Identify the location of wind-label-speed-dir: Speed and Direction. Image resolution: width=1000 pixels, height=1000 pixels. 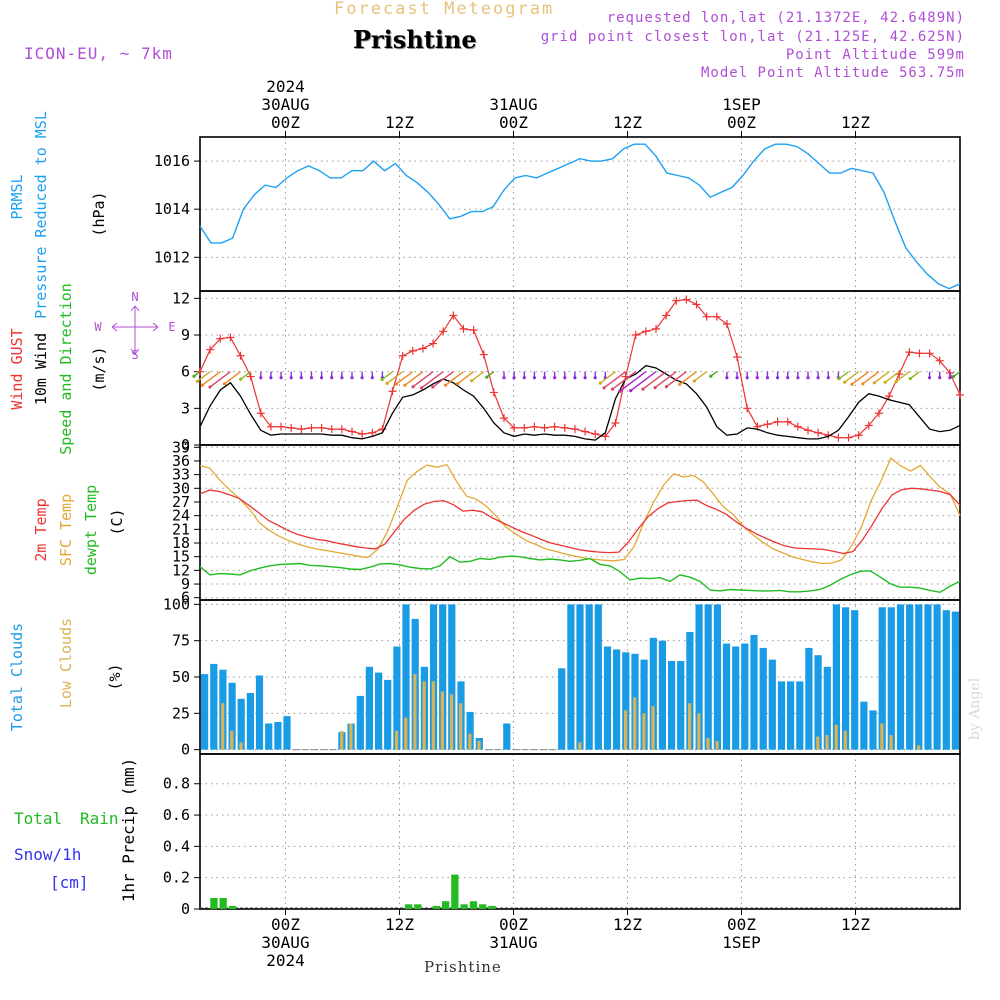
(66, 369).